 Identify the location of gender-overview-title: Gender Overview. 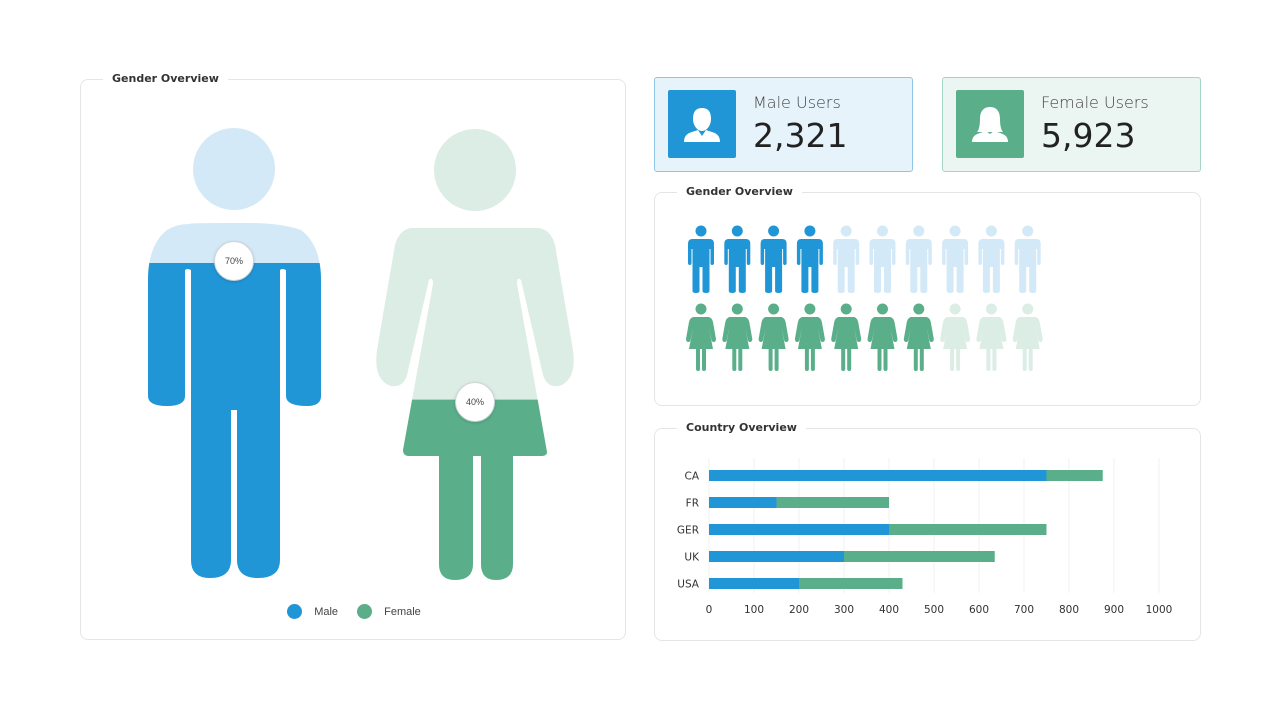
(165, 78).